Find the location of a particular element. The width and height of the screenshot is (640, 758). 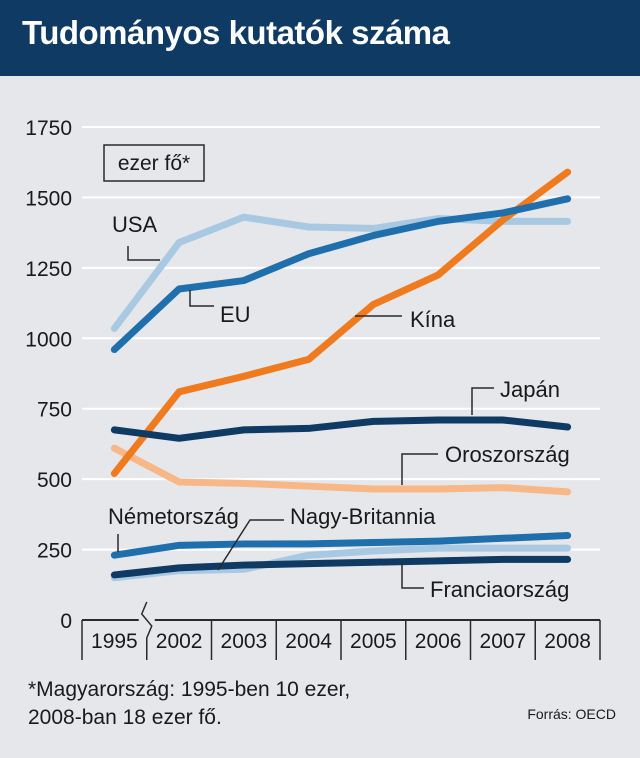

x-tick-label: 1995 is located at coordinates (114, 641).